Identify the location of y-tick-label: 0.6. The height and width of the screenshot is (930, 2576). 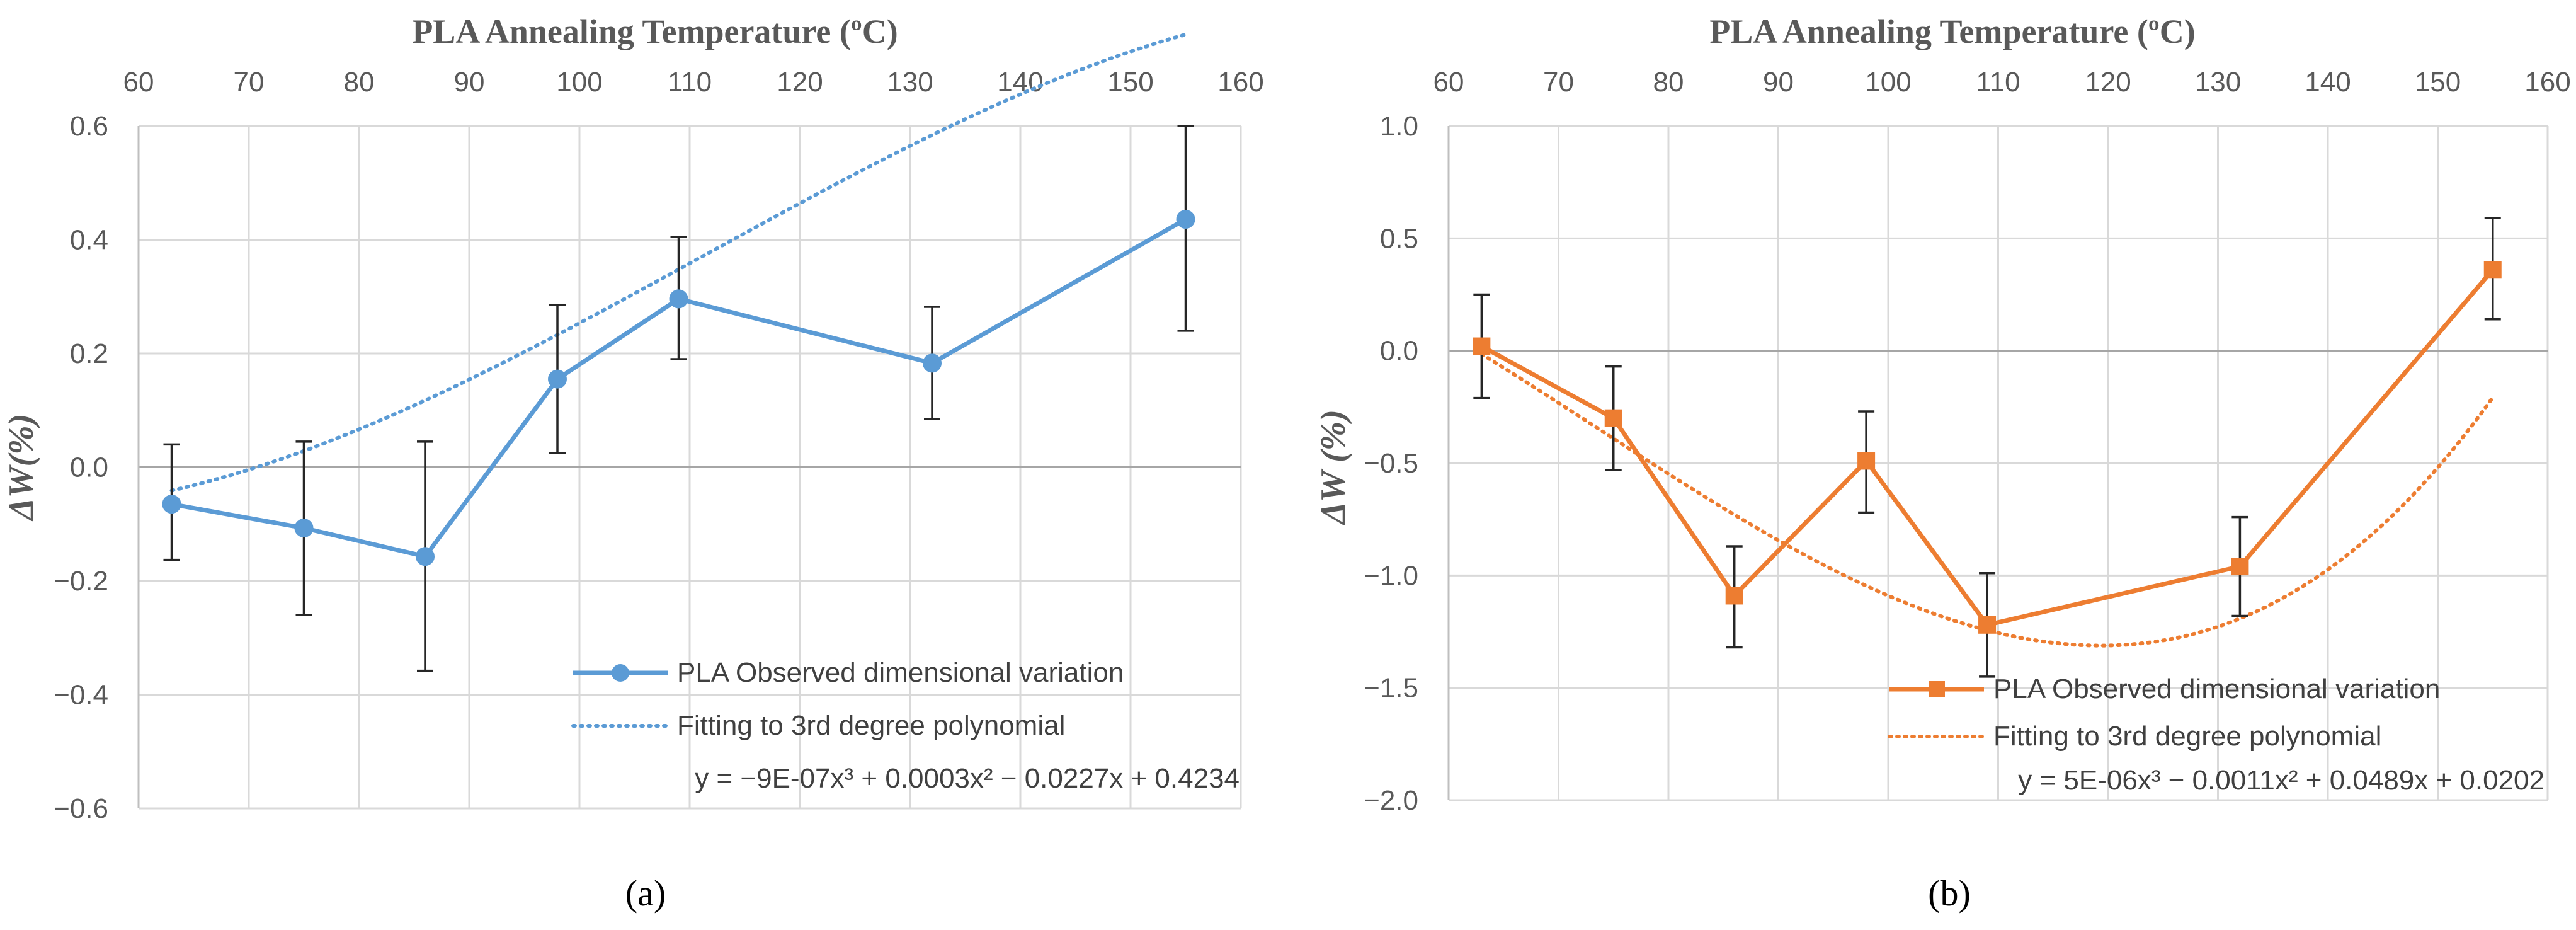
(89, 127).